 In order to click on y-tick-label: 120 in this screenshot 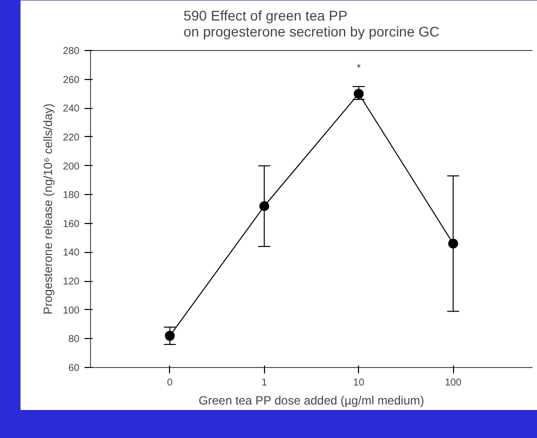, I will do `click(71, 282)`.